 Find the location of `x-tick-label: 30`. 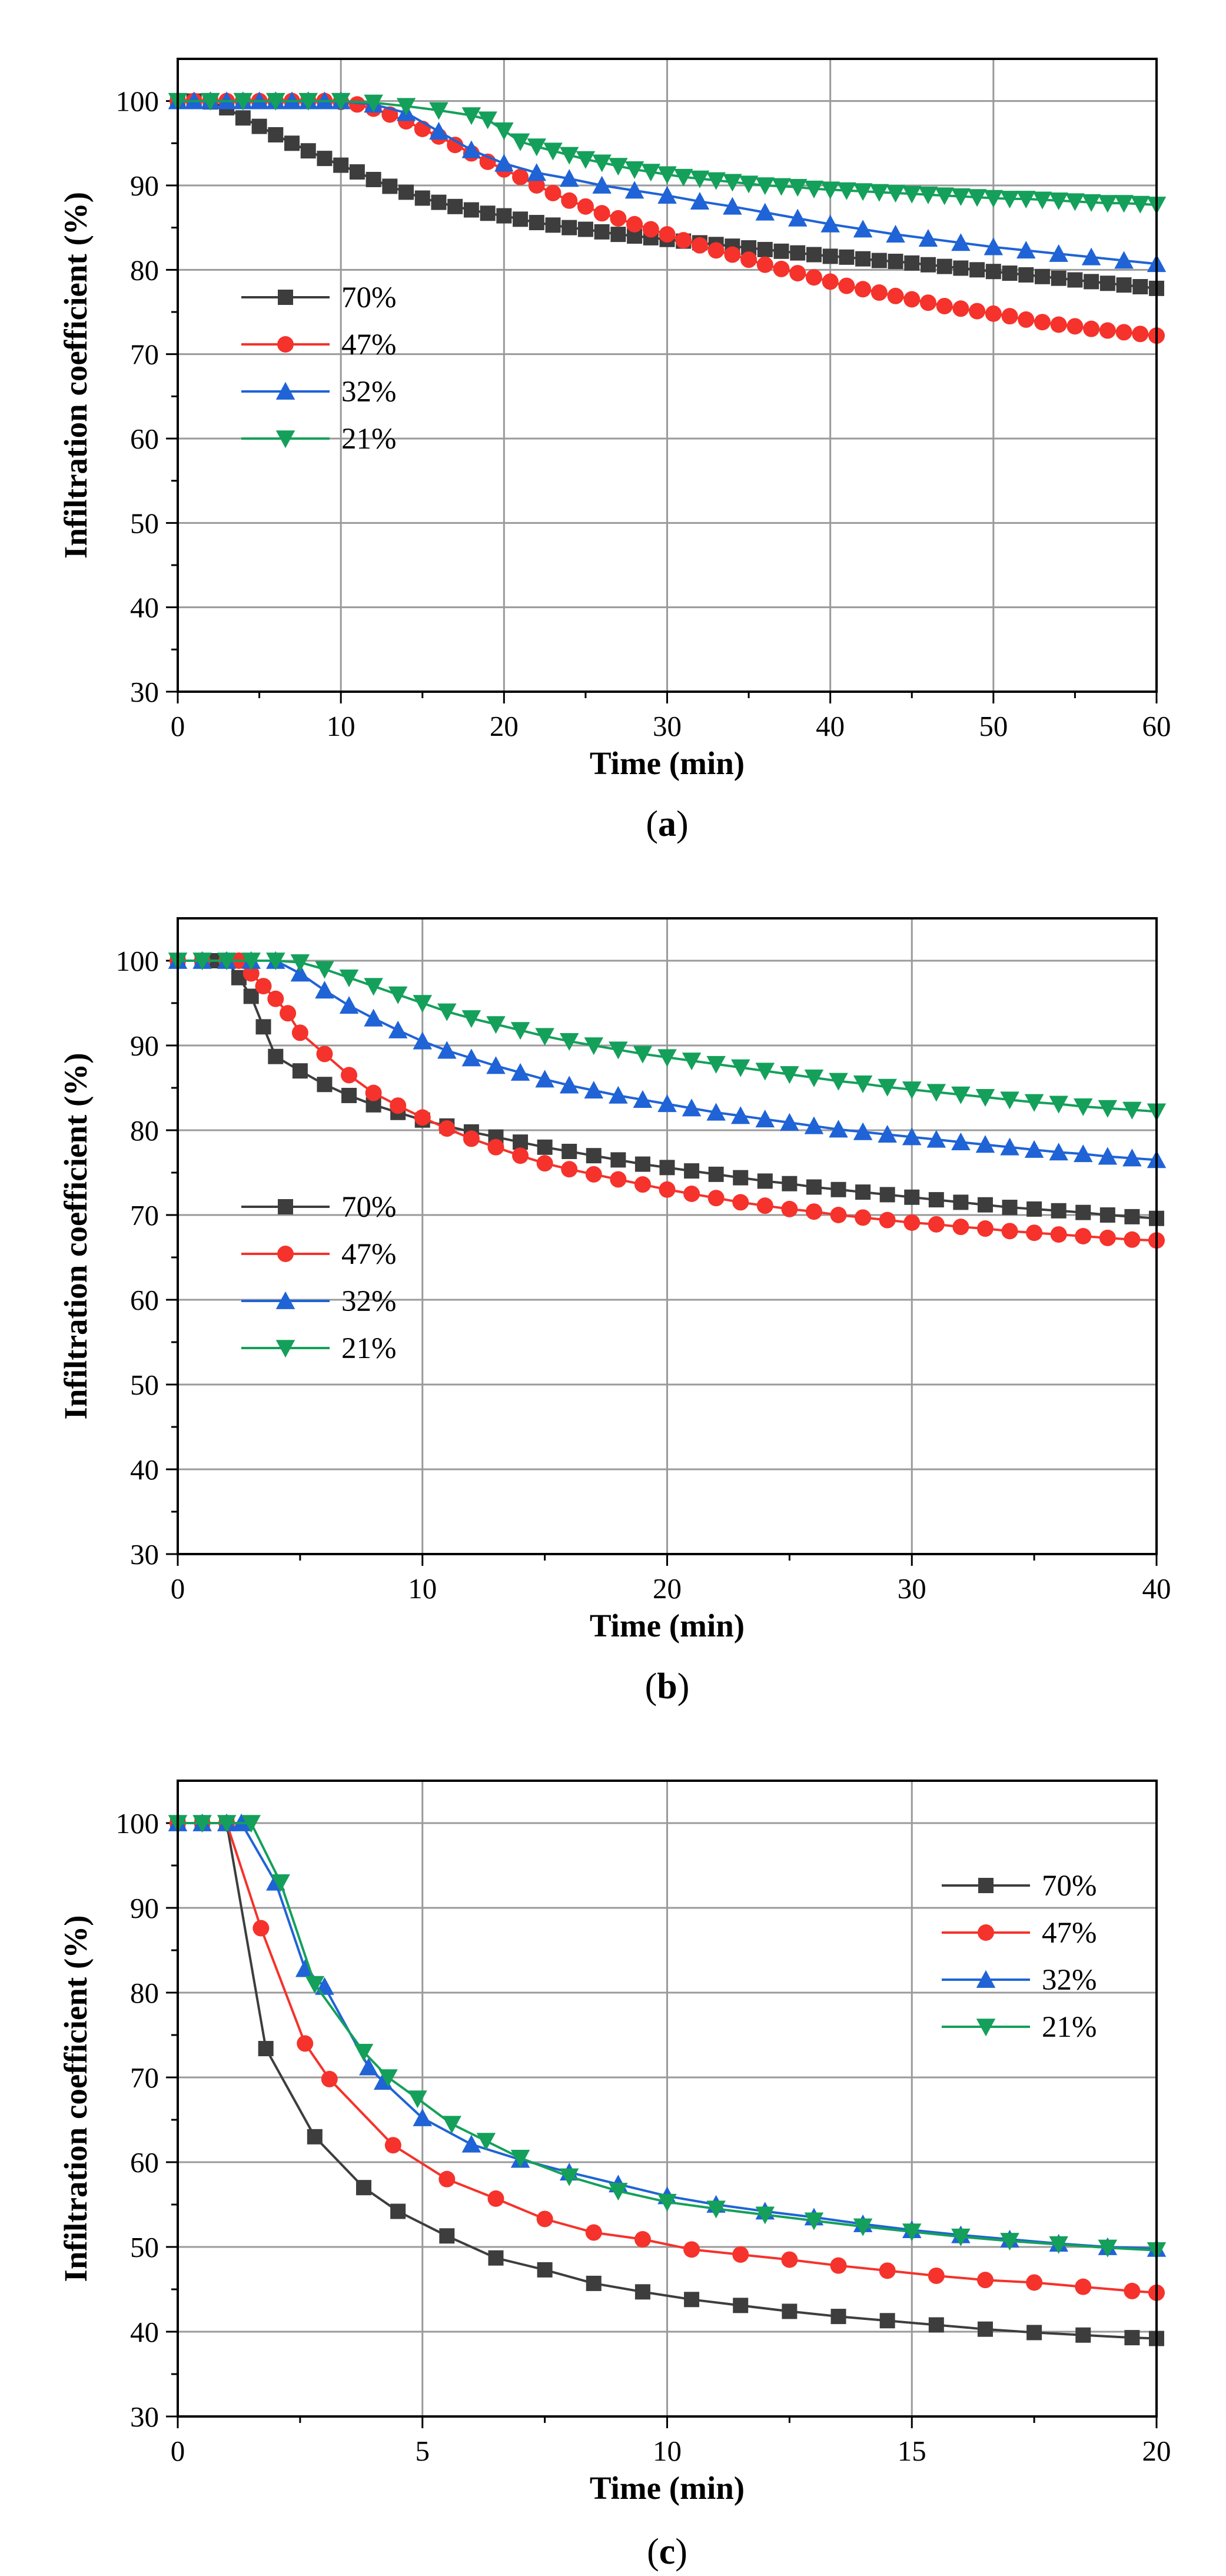

x-tick-label: 30 is located at coordinates (667, 726).